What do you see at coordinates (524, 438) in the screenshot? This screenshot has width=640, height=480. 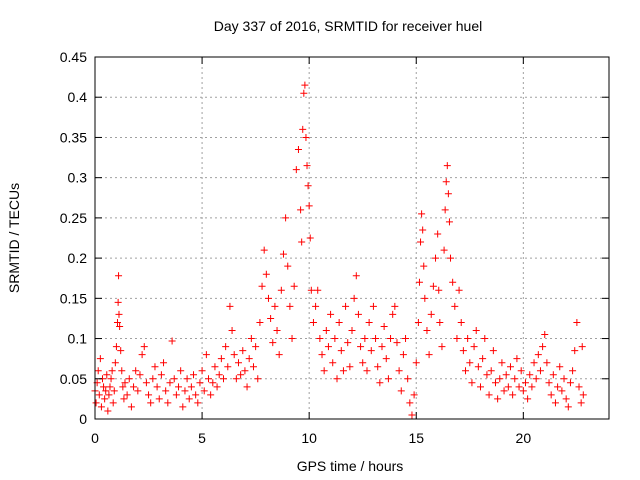 I see `x-tick-label: 20` at bounding box center [524, 438].